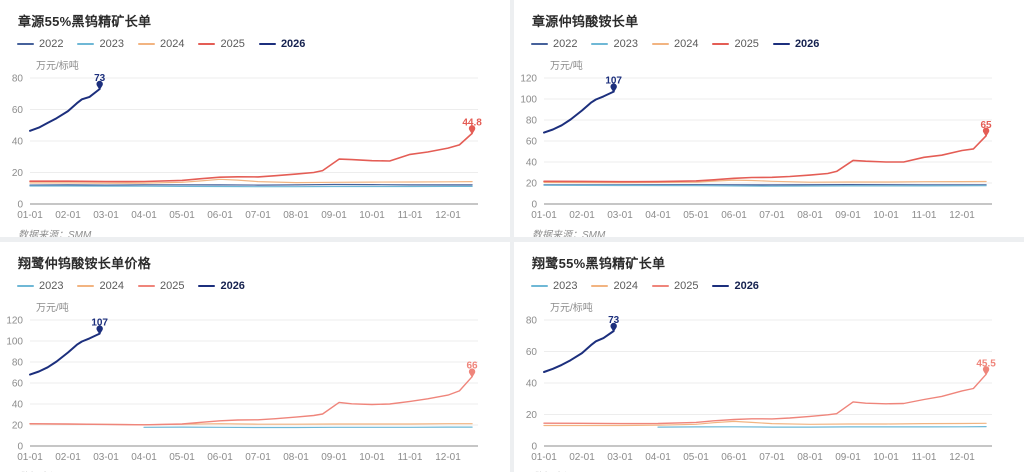 The image size is (1024, 472). I want to click on y-axis-unit-label: 万元/标吨, so click(571, 308).